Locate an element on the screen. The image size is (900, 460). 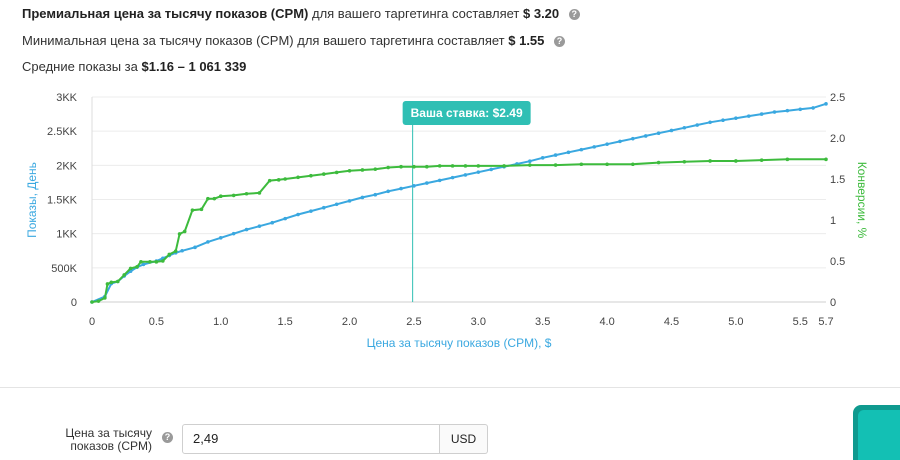
currency-label: USD is located at coordinates (464, 439).